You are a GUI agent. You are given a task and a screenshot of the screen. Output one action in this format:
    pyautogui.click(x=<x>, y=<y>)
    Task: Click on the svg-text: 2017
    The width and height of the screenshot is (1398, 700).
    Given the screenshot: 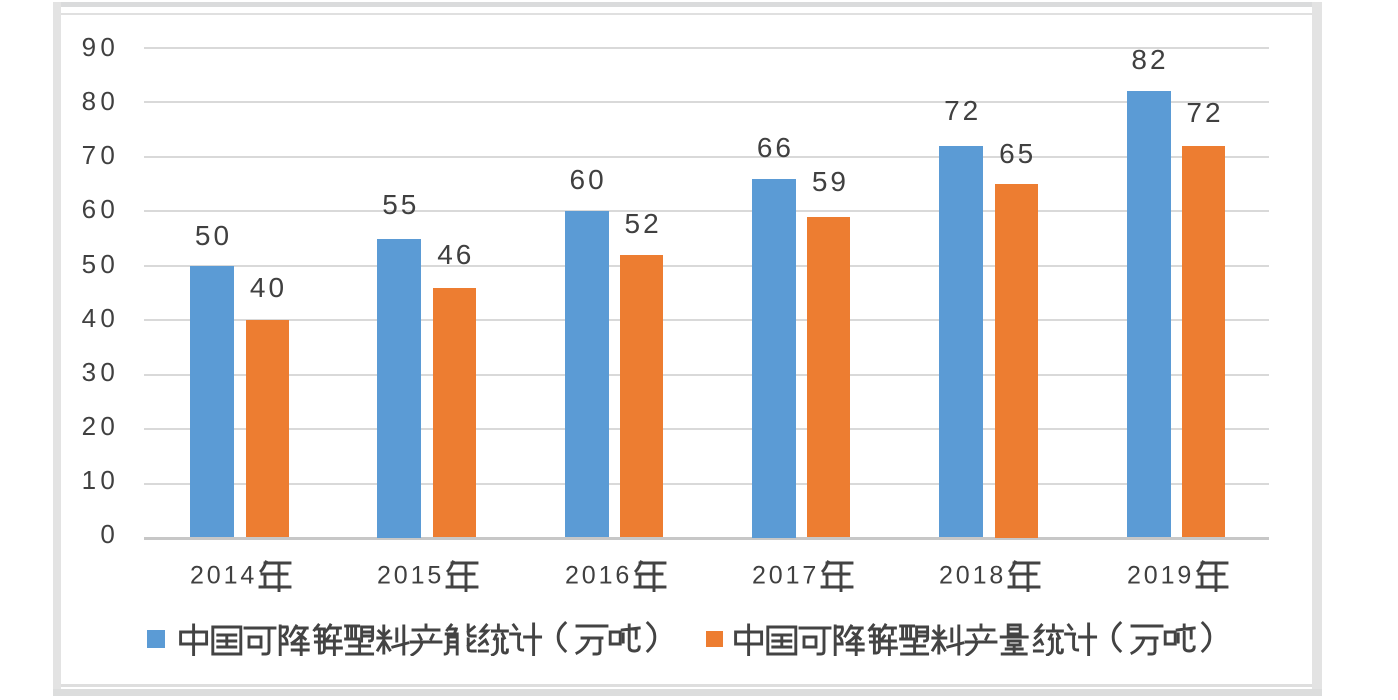 What is the action you would take?
    pyautogui.click(x=785, y=576)
    